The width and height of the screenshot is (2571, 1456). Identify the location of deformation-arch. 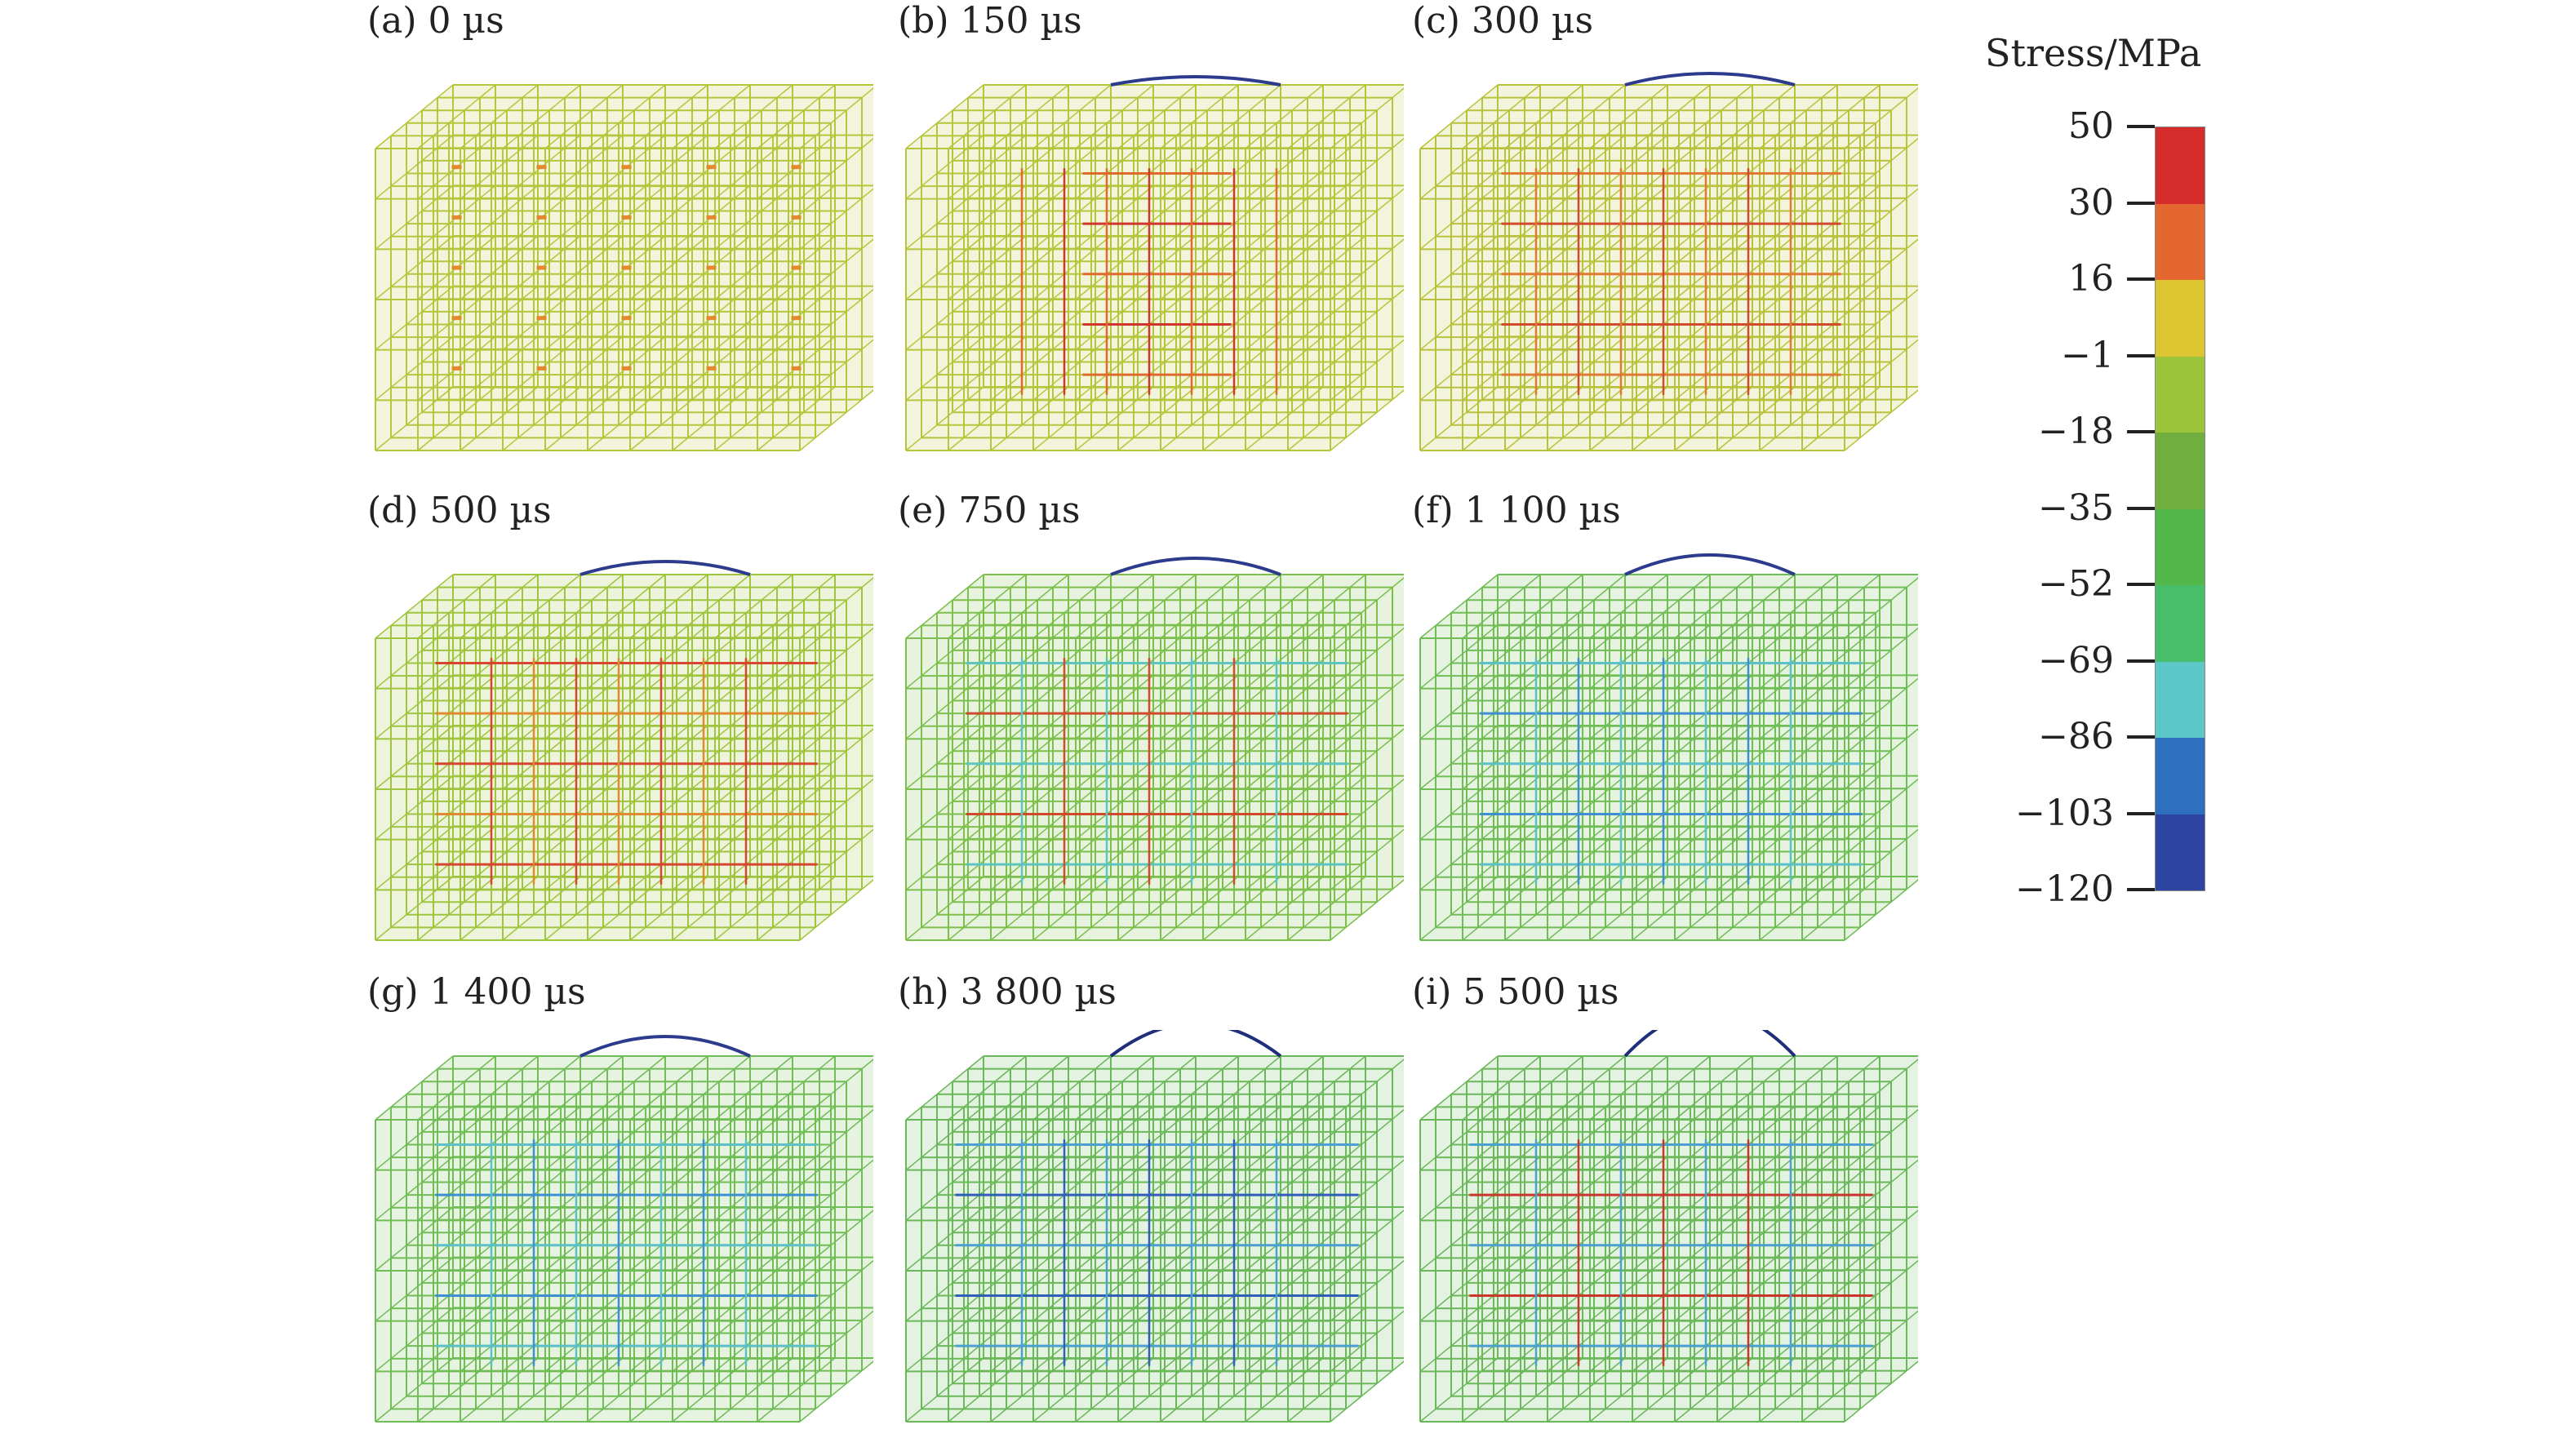
(1195, 567).